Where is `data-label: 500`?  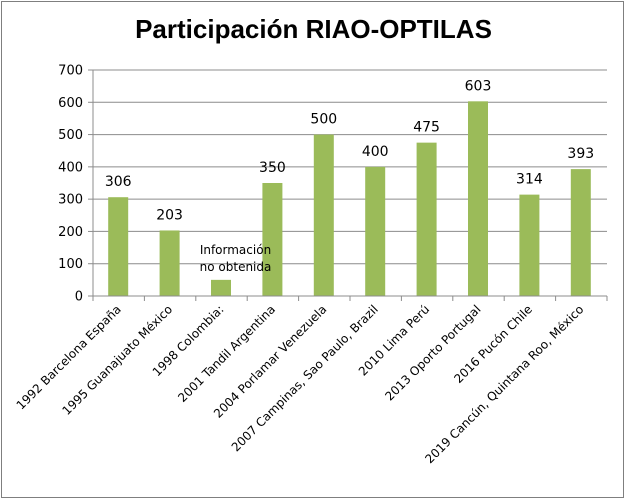 data-label: 500 is located at coordinates (323, 120).